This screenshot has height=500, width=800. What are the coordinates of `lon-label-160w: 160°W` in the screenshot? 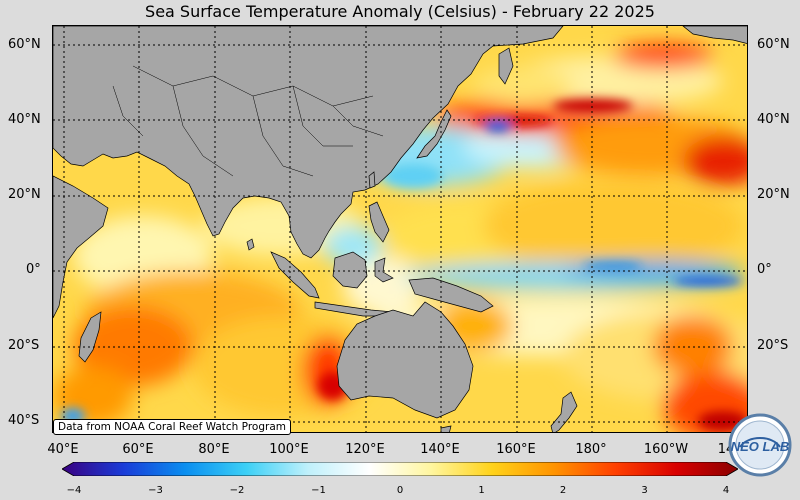 It's located at (666, 449).